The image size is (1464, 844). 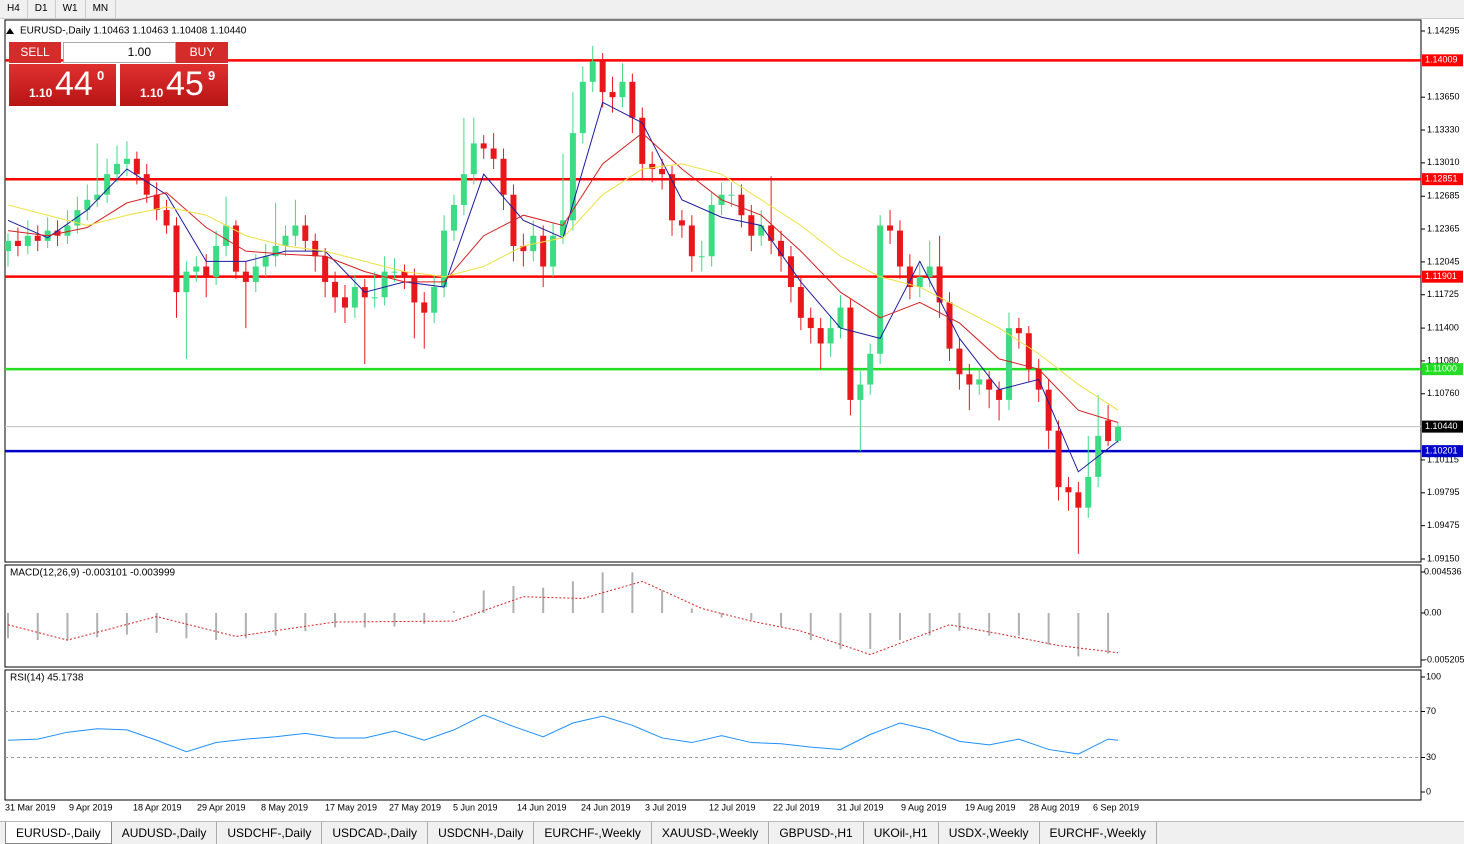 What do you see at coordinates (174, 85) in the screenshot?
I see `buy-price: 1.10 45 9` at bounding box center [174, 85].